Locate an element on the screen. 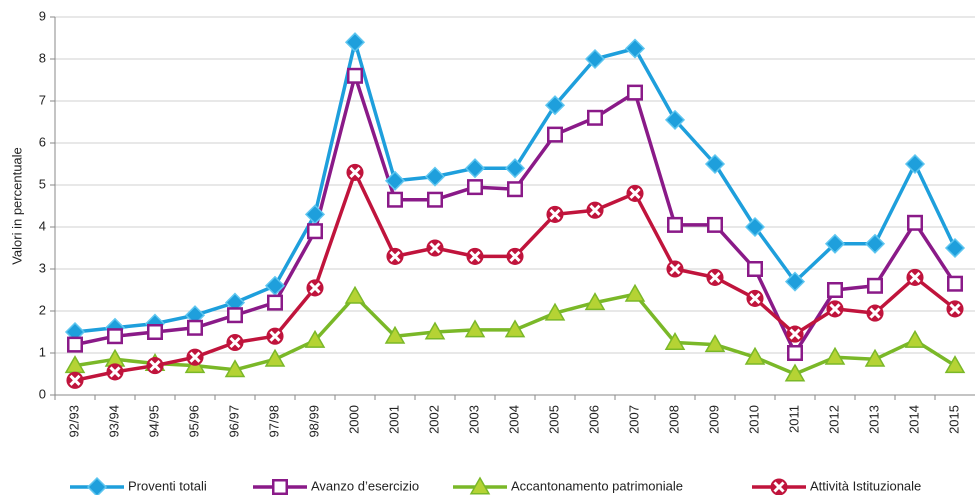  x-tick-label: 2010 is located at coordinates (753, 419).